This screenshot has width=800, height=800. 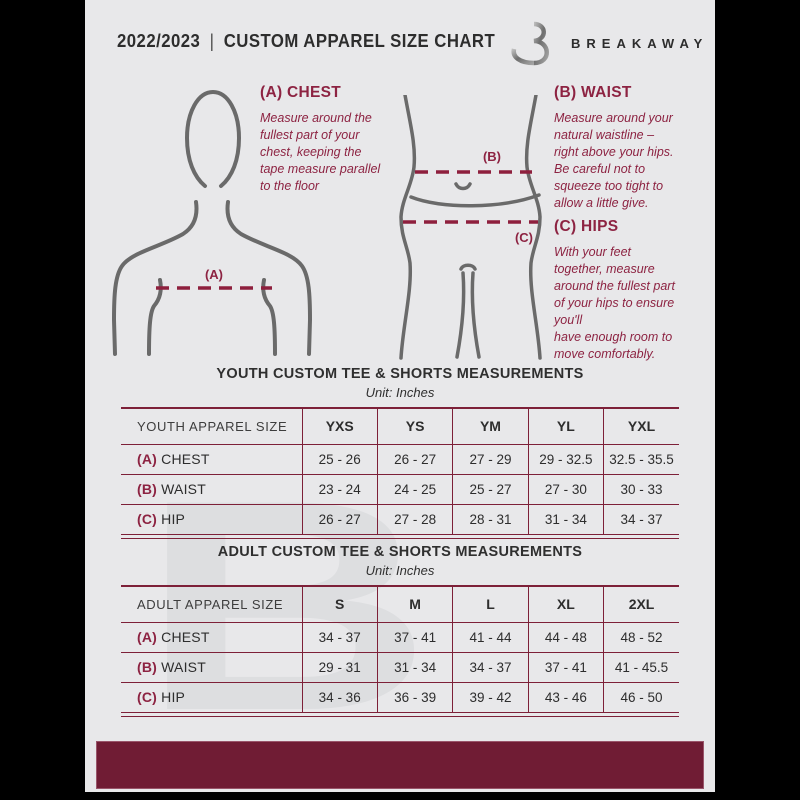 What do you see at coordinates (490, 519) in the screenshot?
I see `measurement-cell: 28 - 31` at bounding box center [490, 519].